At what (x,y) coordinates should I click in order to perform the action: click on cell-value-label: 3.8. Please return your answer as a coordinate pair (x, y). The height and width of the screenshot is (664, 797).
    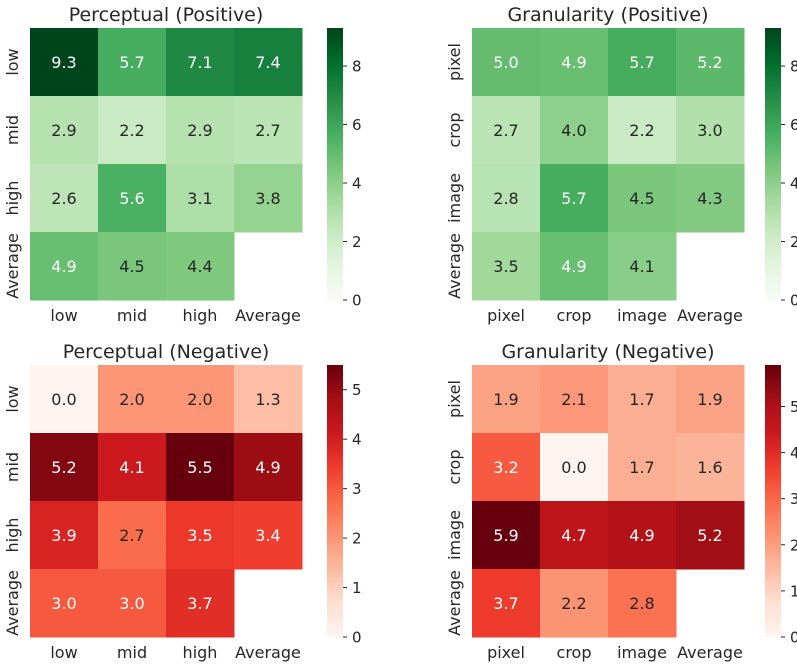
    Looking at the image, I should click on (267, 198).